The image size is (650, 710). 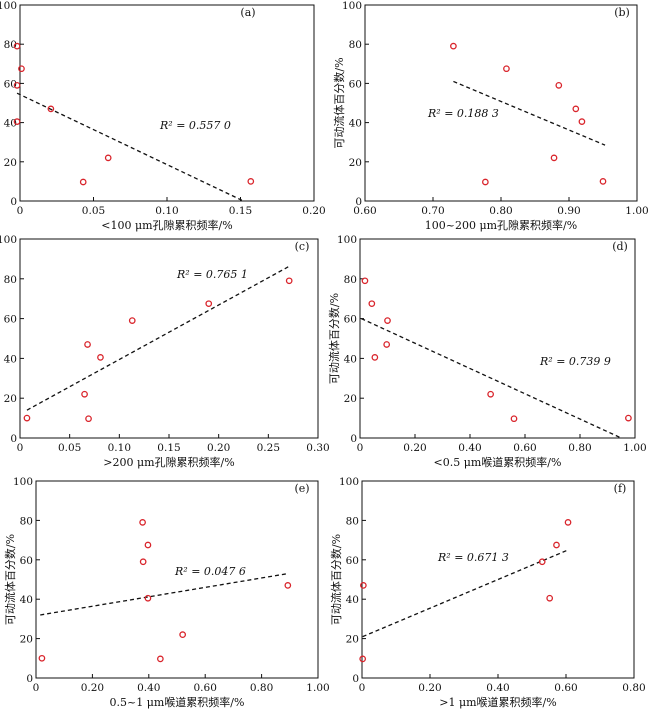 I want to click on x-tick-label: 0.15, so click(x=168, y=448).